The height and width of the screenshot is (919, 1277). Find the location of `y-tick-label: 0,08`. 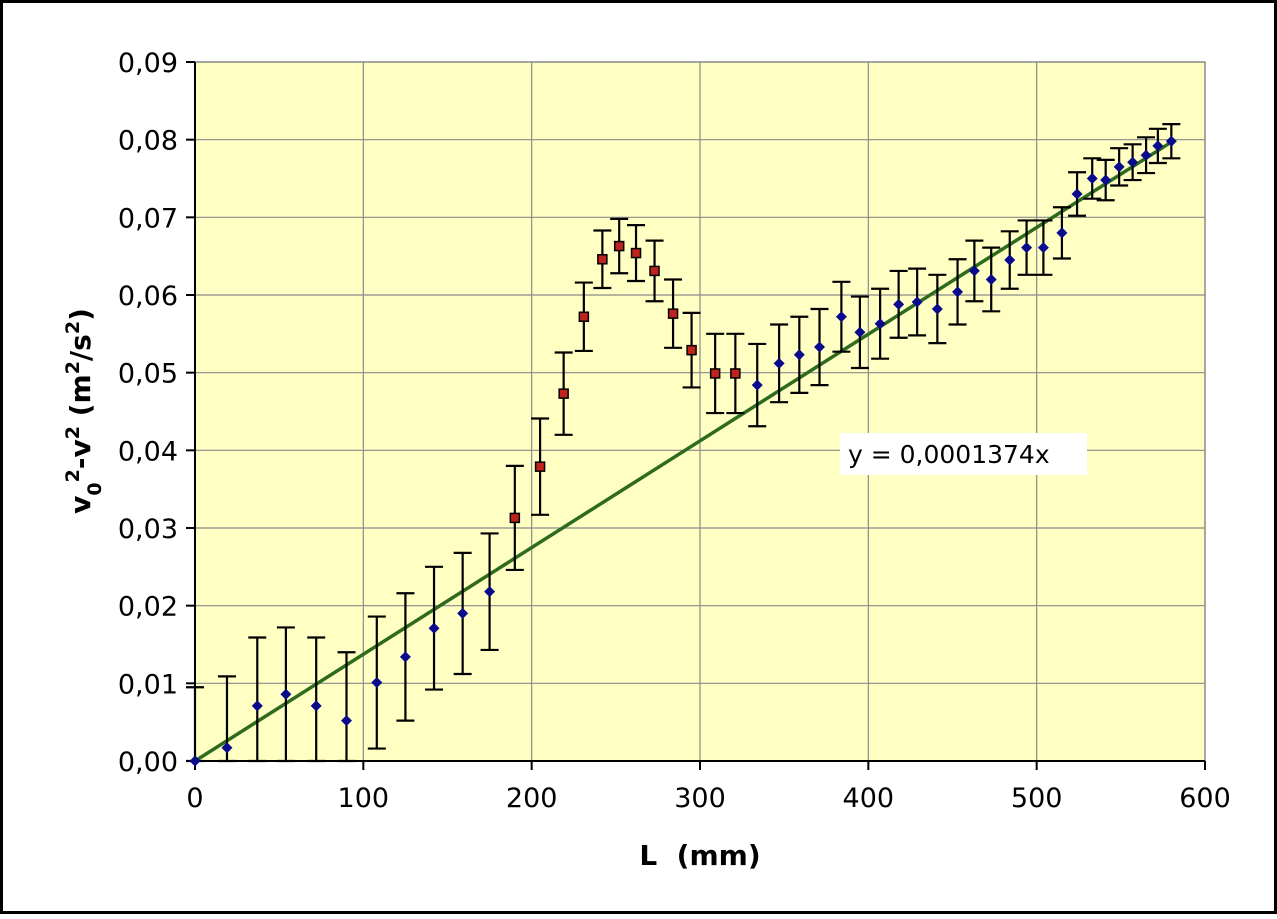

y-tick-label: 0,08 is located at coordinates (148, 141).